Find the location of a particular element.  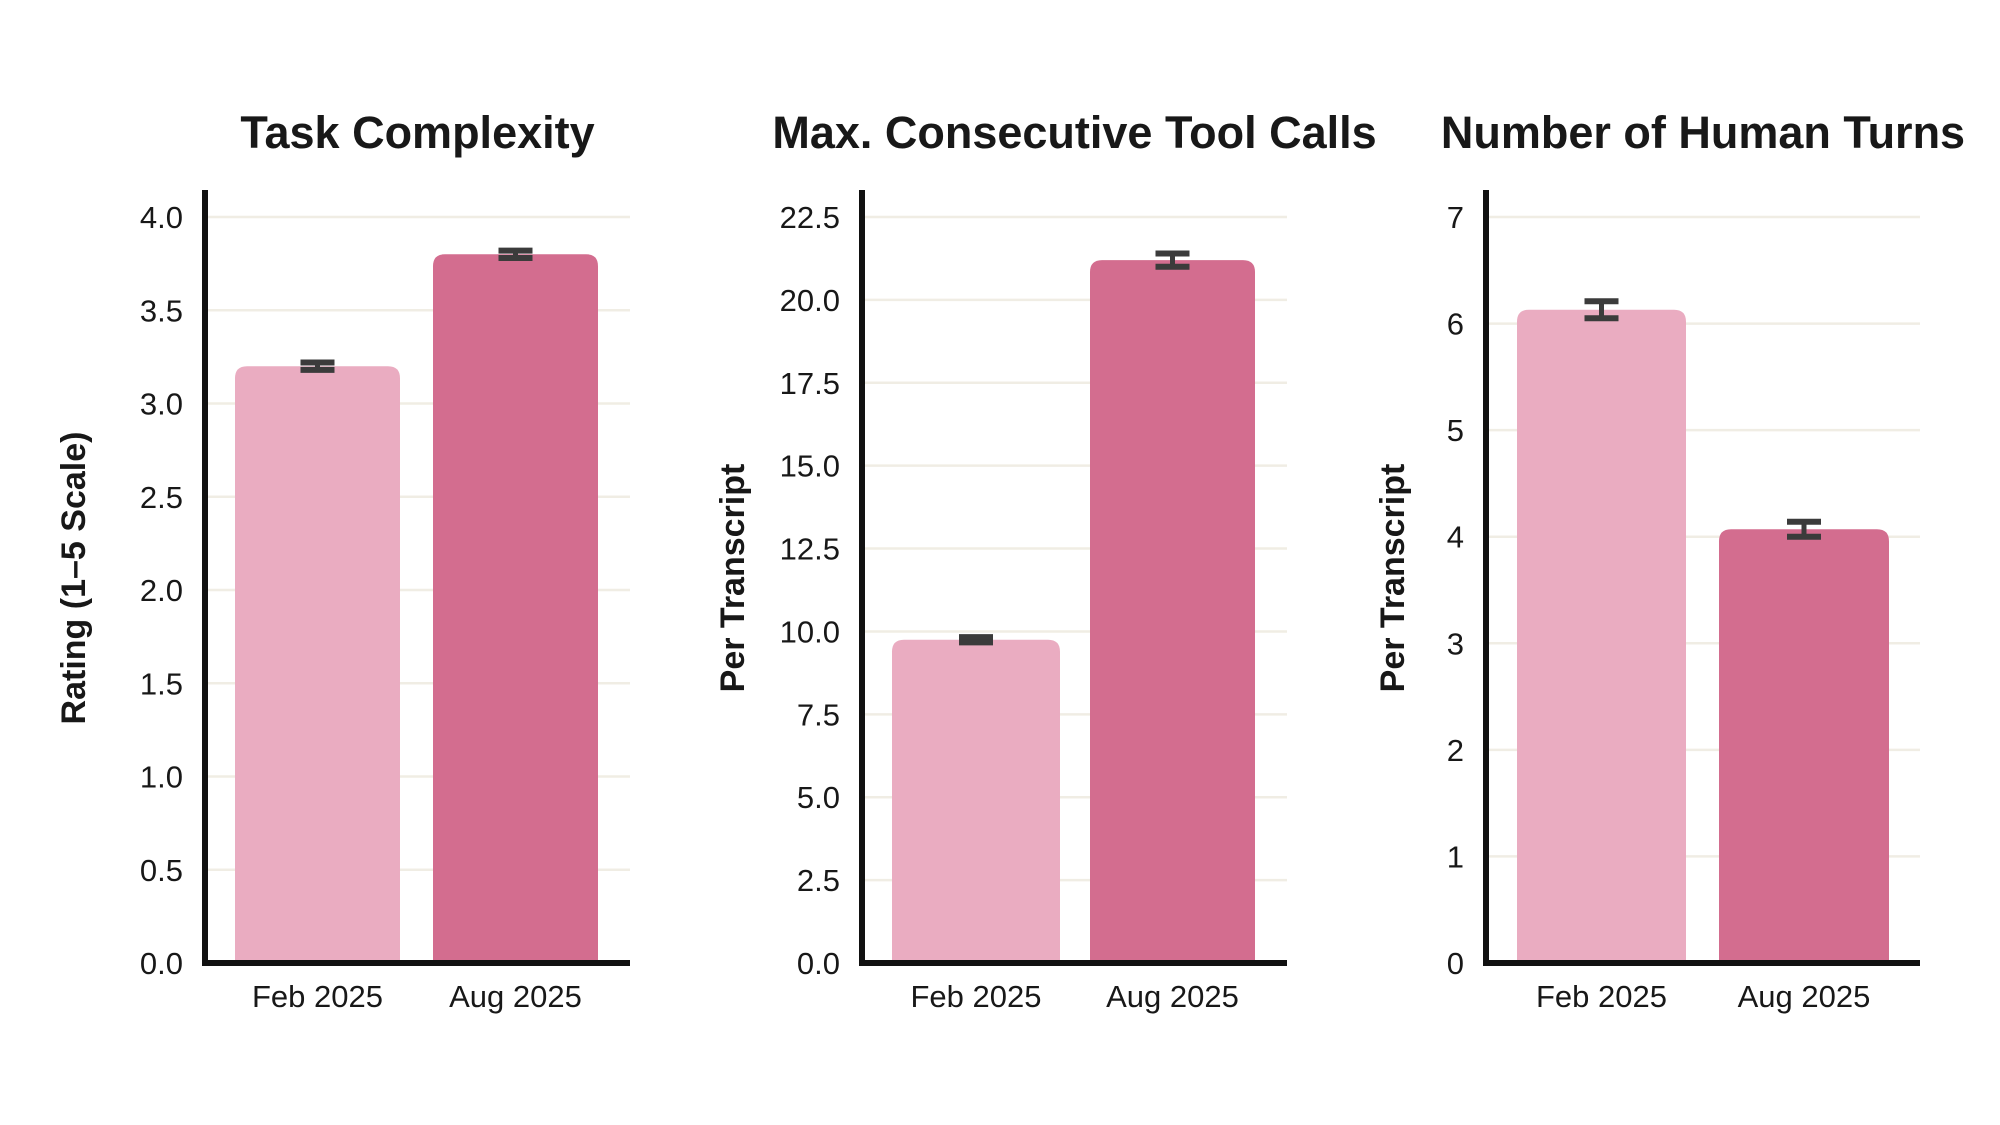

y-tick-label: 2 is located at coordinates (1455, 750).